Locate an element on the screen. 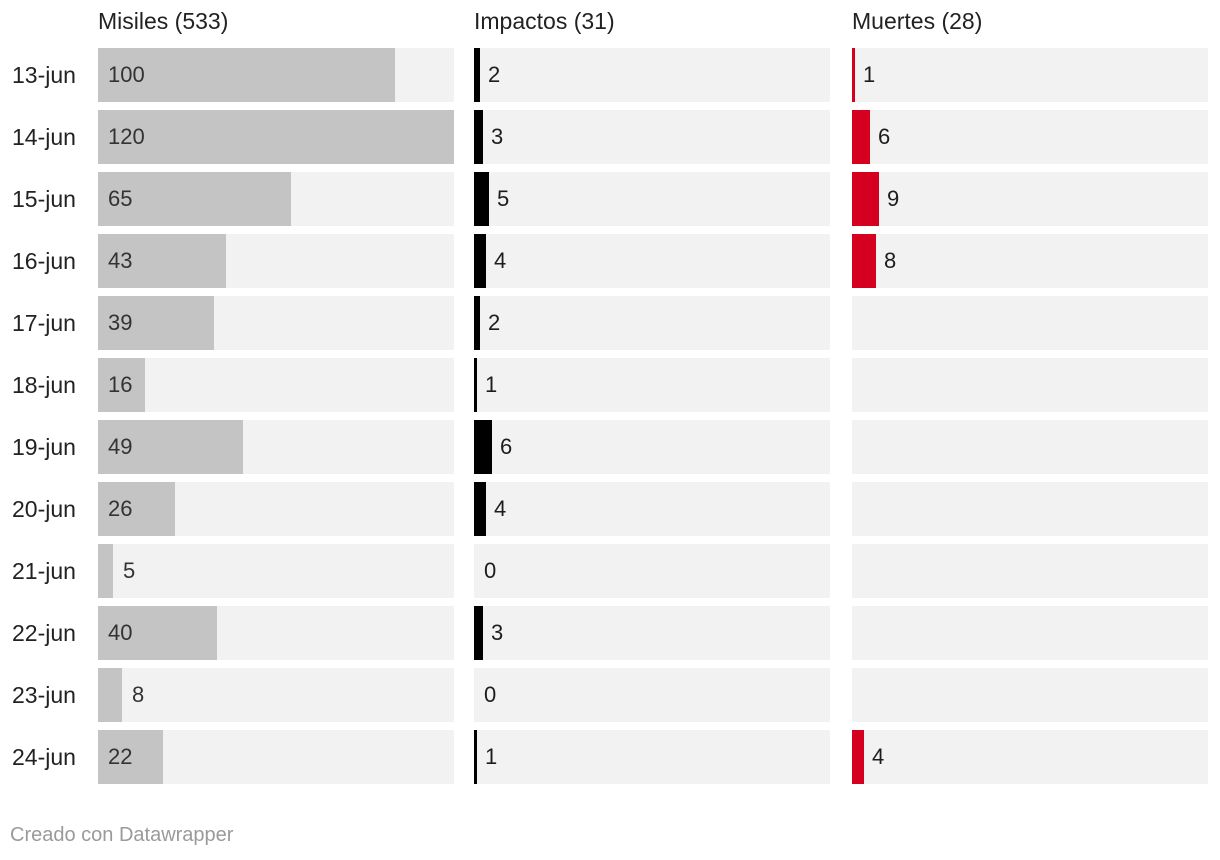 Image resolution: width=1220 pixels, height=860 pixels. value-label: 100 is located at coordinates (126, 74).